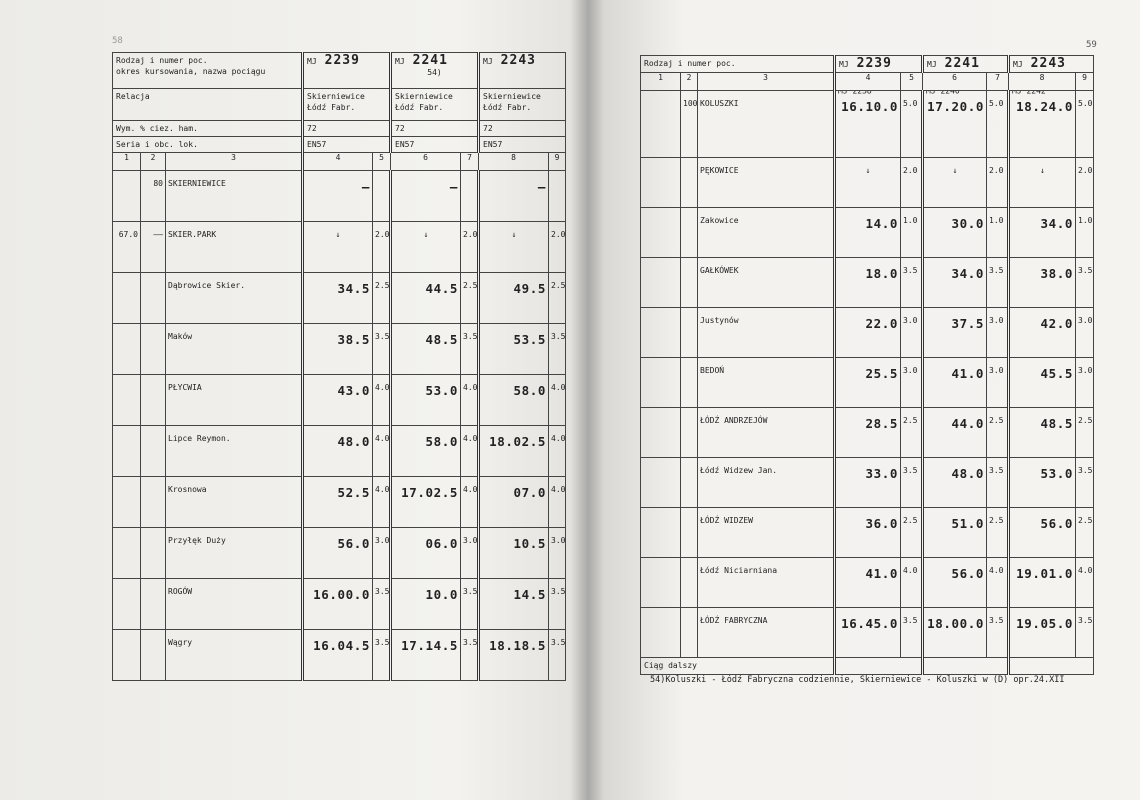 The image size is (1140, 800). I want to click on train-number: 2241, so click(962, 63).